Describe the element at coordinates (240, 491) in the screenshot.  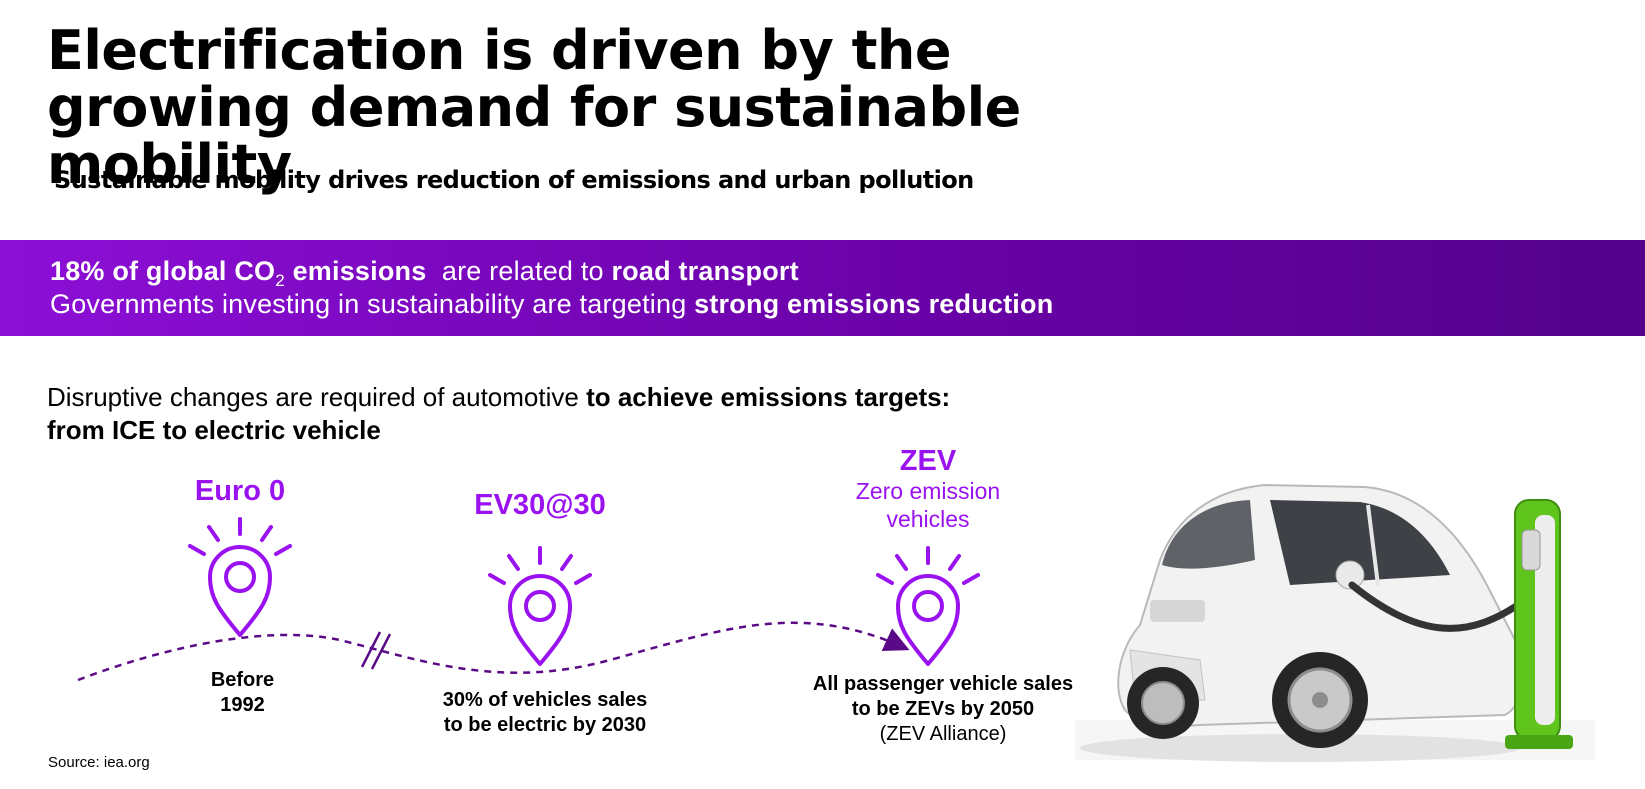
I see `milestone-label-euro0: Euro 0` at that location.